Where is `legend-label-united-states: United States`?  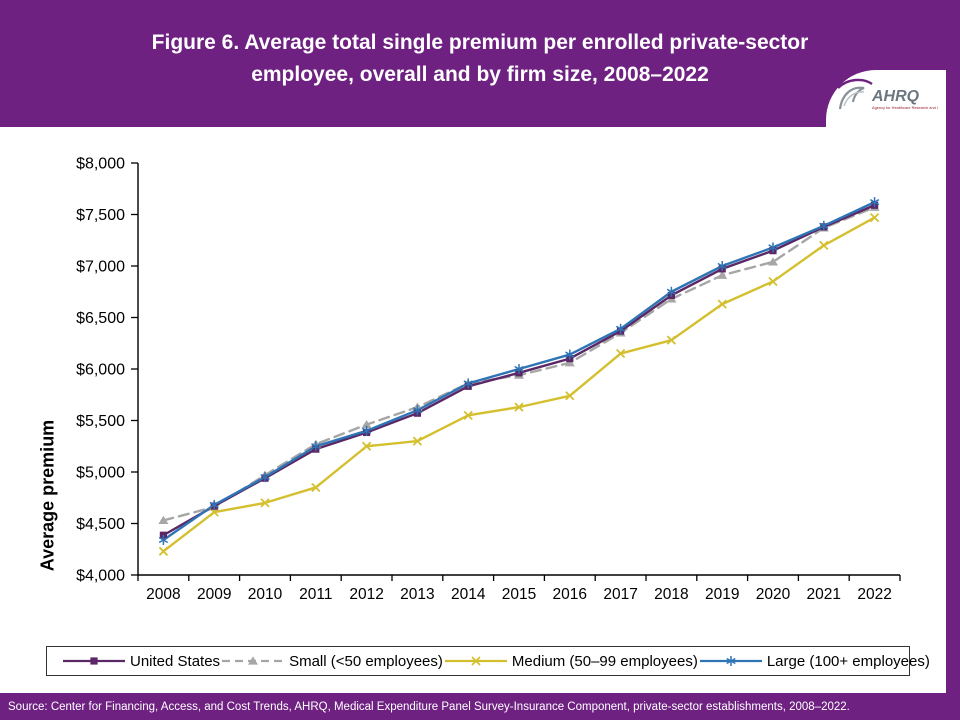 legend-label-united-states: United States is located at coordinates (175, 661).